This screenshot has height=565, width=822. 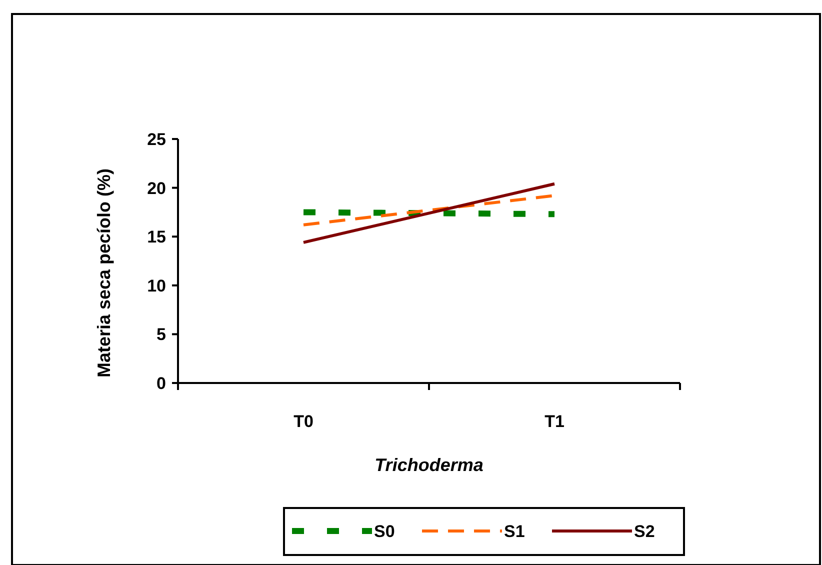 What do you see at coordinates (644, 531) in the screenshot?
I see `legend-label: S2` at bounding box center [644, 531].